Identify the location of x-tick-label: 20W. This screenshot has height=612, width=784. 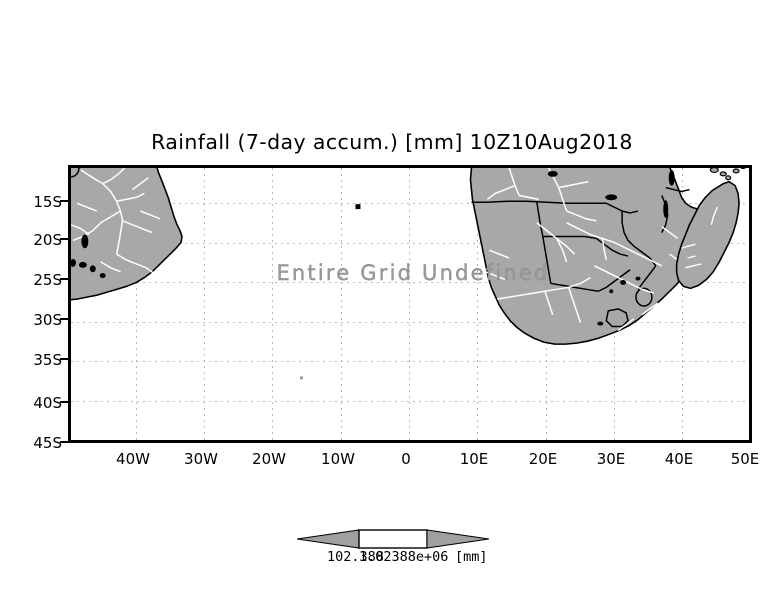
(269, 459).